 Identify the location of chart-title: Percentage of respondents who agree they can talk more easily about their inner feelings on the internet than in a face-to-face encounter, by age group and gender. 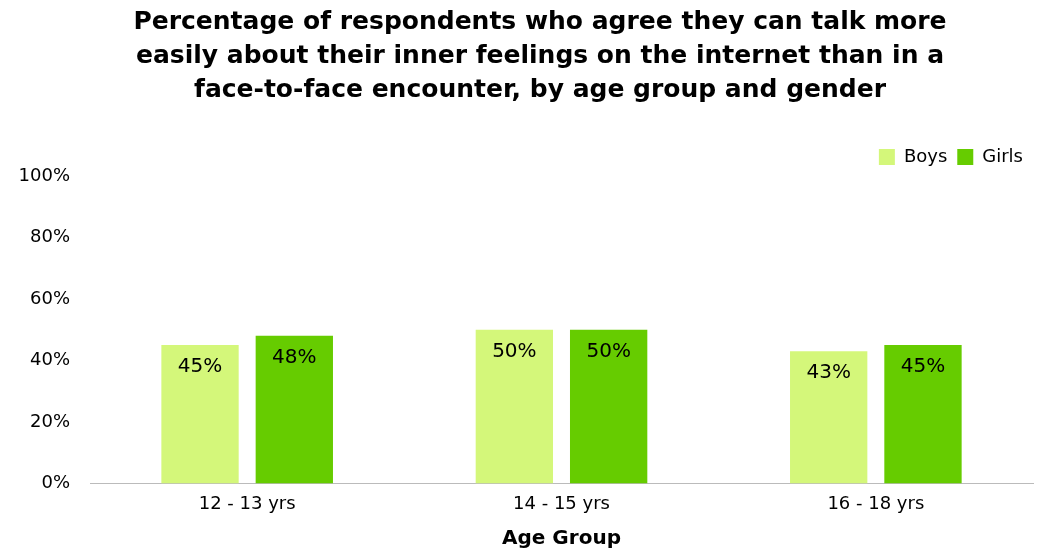
(540, 55).